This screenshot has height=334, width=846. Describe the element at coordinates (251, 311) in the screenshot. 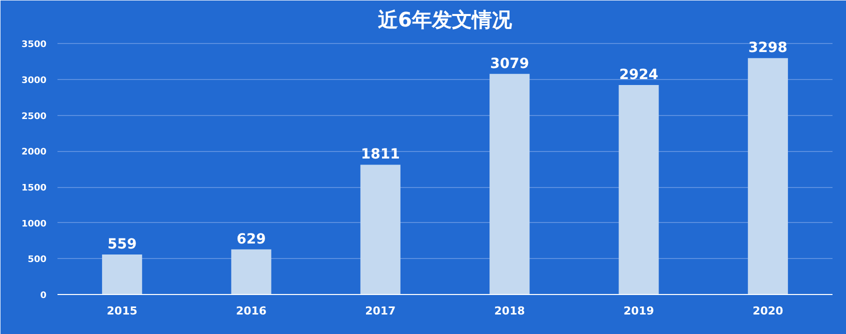

I see `x-tick-label: 2016` at that location.